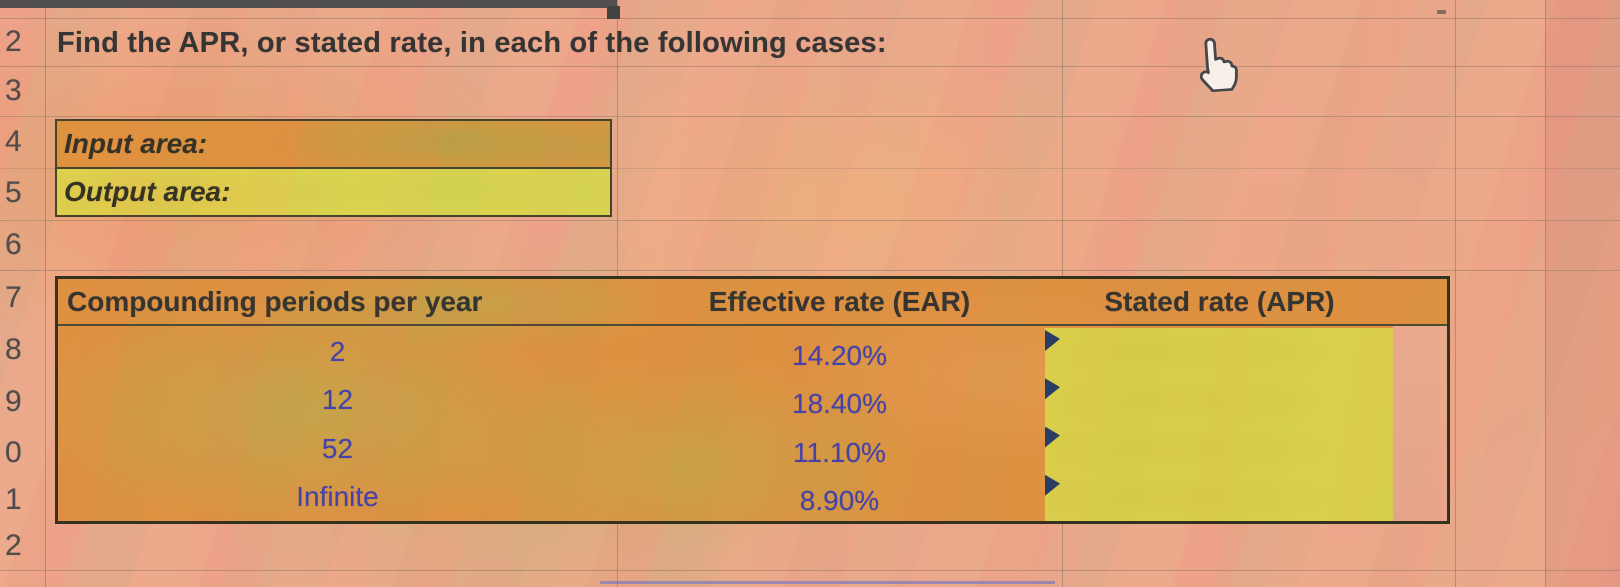 The height and width of the screenshot is (587, 1620). Describe the element at coordinates (13, 452) in the screenshot. I see `row-header-10: 0` at that location.